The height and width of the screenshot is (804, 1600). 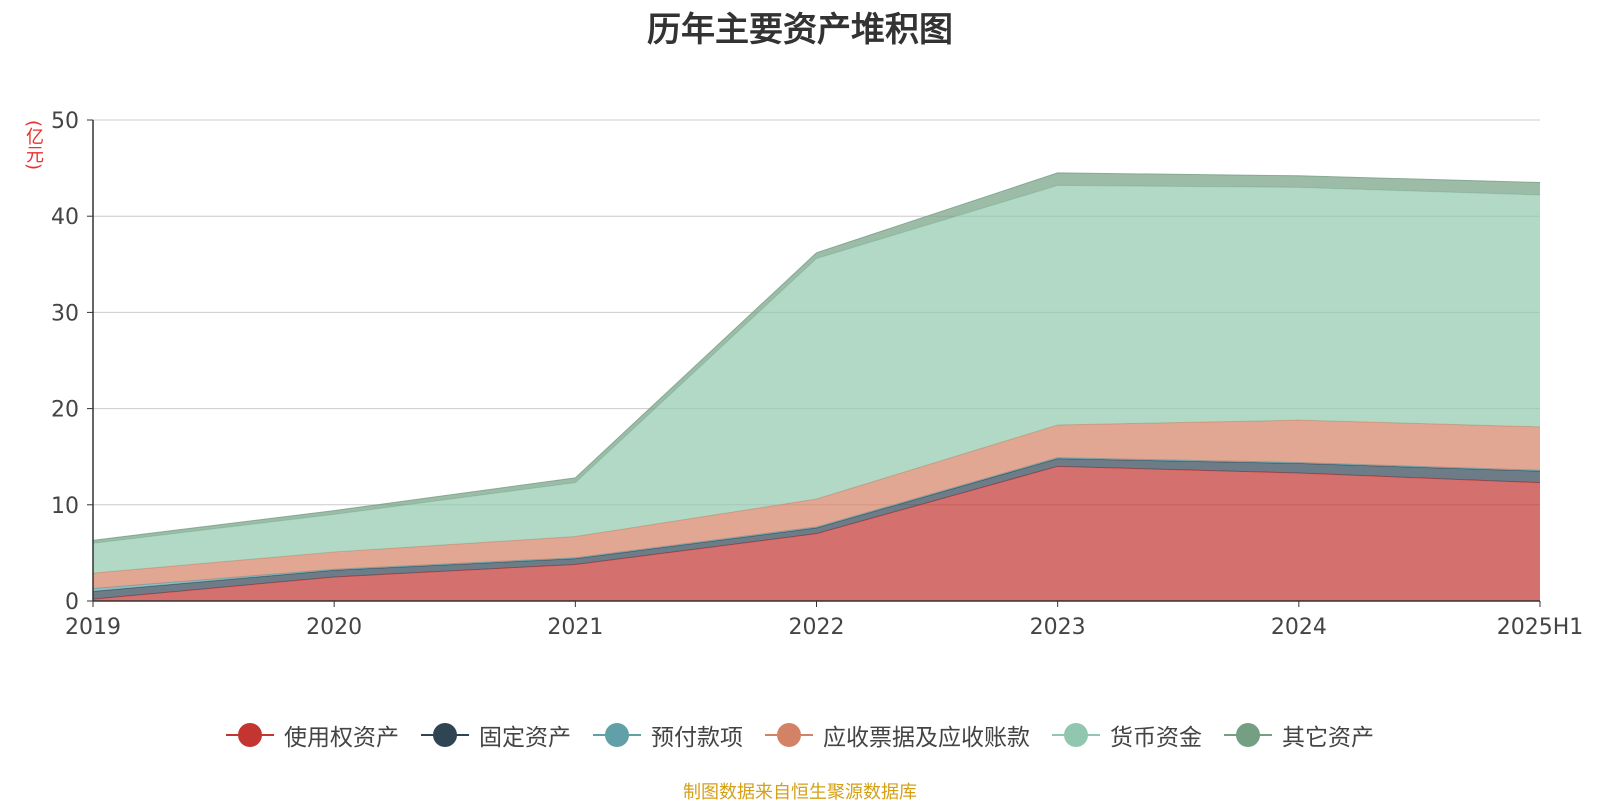 I want to click on y-axis-unit-label: (亿元), so click(x=33, y=145).